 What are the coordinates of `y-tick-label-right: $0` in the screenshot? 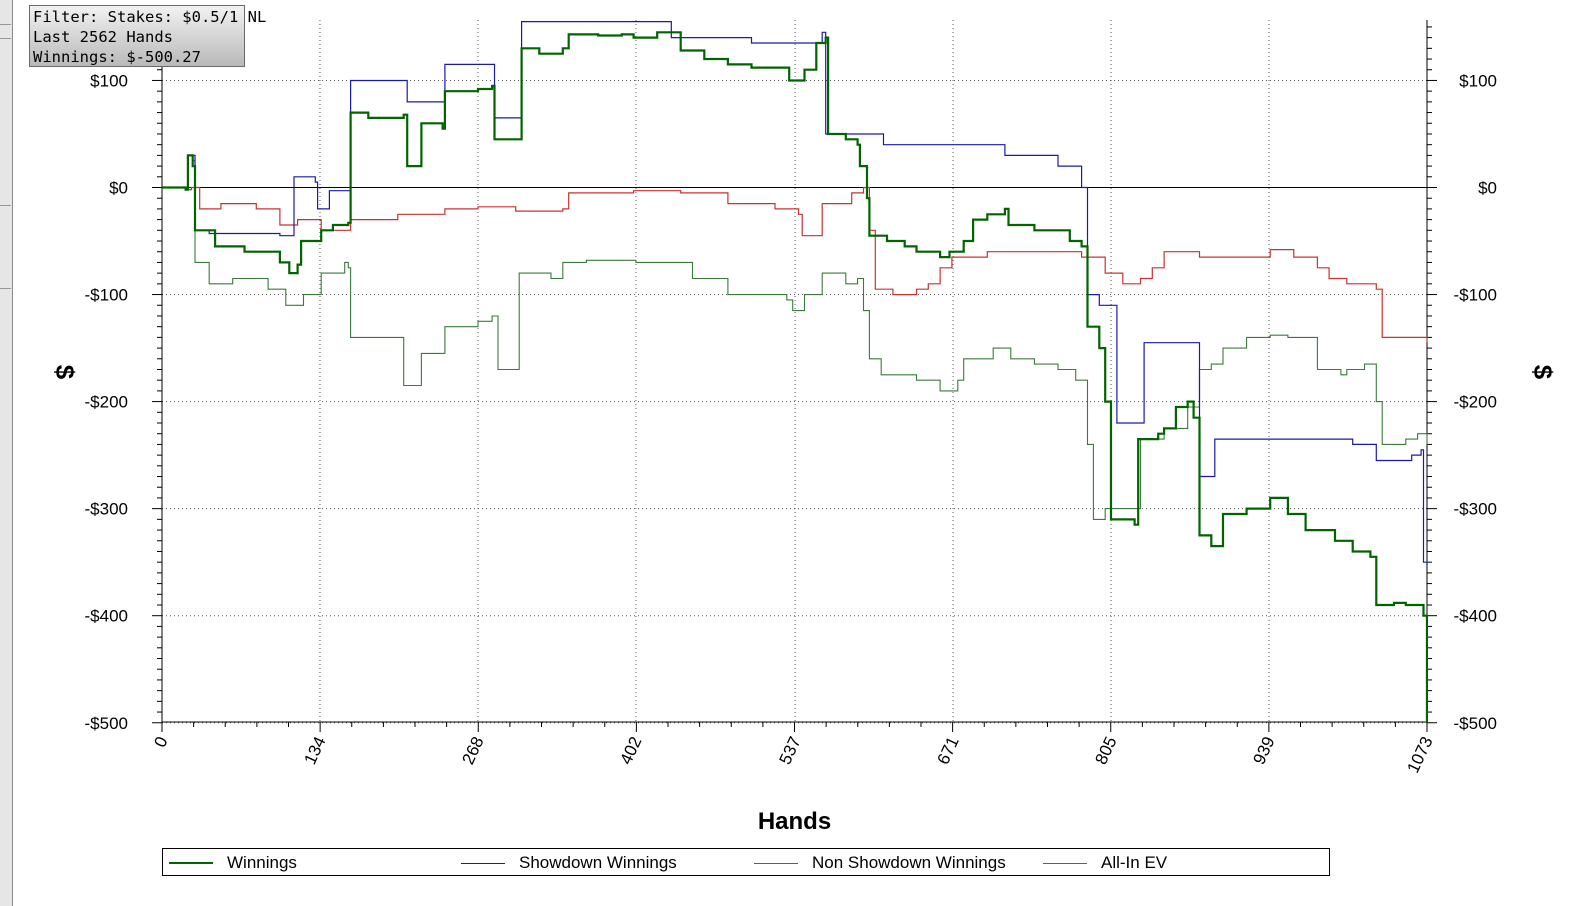 It's located at (1487, 188).